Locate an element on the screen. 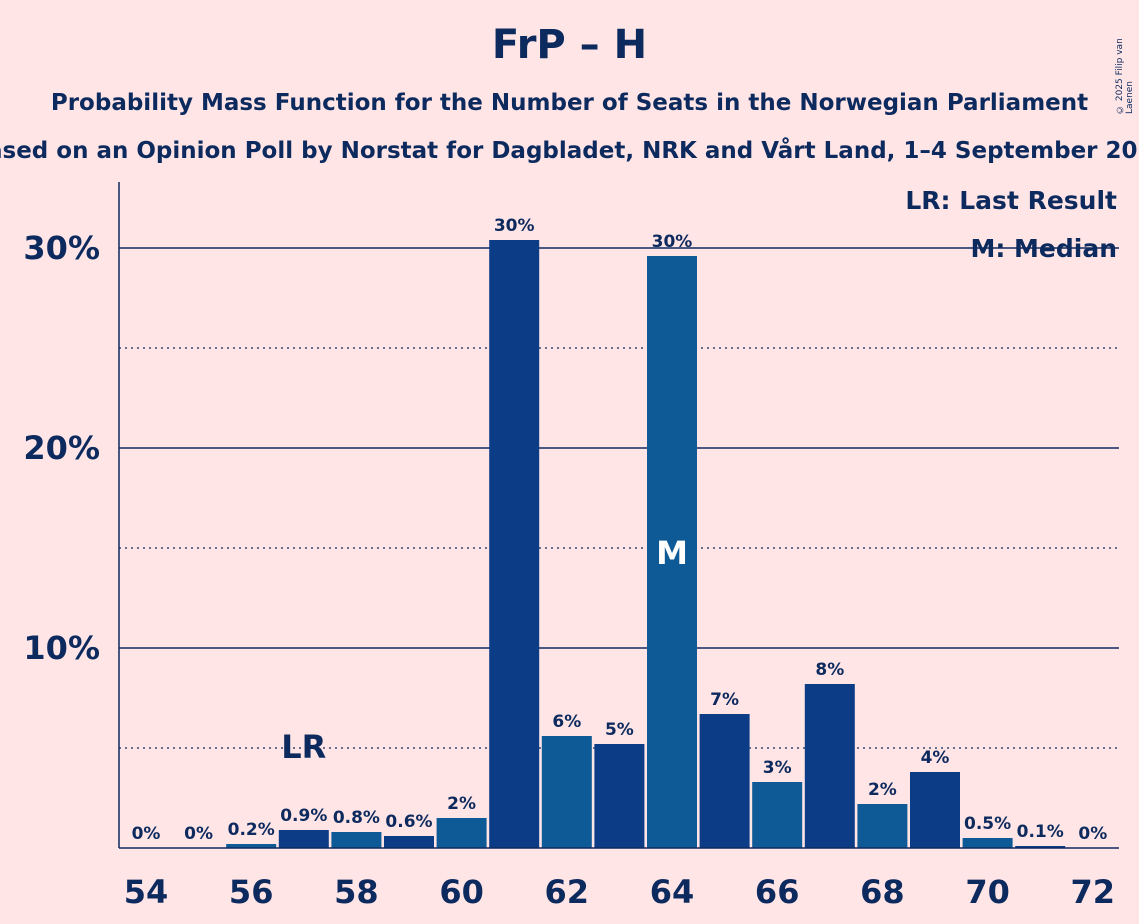 This screenshot has height=924, width=1139. data-label-seat-56: 0.2% is located at coordinates (251, 830).